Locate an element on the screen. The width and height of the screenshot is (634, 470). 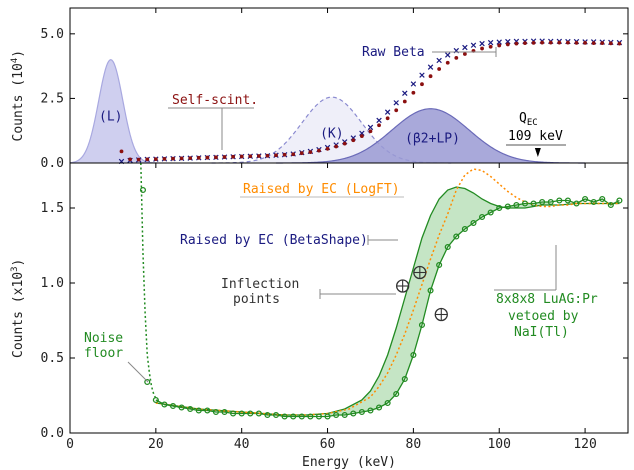
inflection-label-line2: points is located at coordinates (256, 299).